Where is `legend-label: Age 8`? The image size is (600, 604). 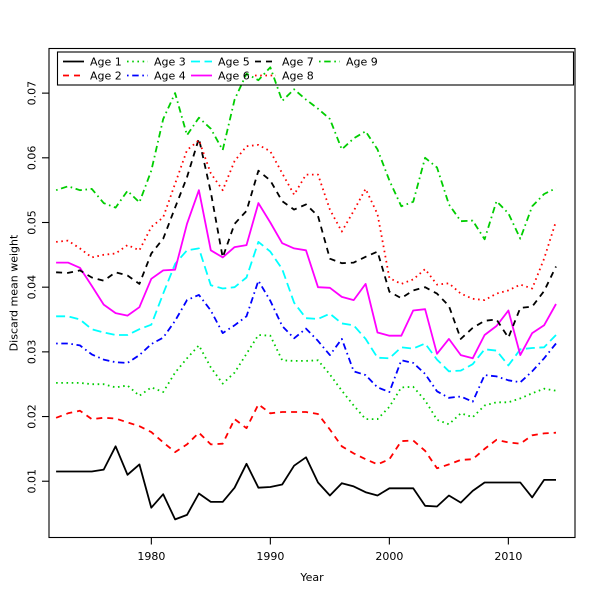 legend-label: Age 8 is located at coordinates (298, 75).